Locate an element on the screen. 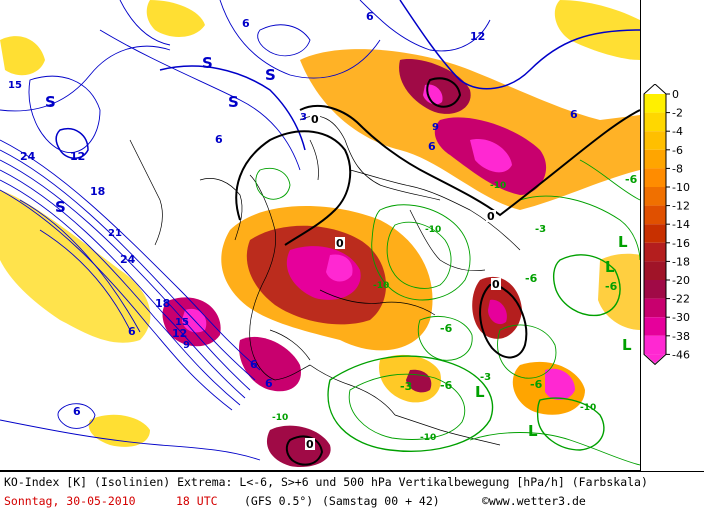 The height and width of the screenshot is (514, 704). model-name: (GFS 0.5°) is located at coordinates (279, 501).